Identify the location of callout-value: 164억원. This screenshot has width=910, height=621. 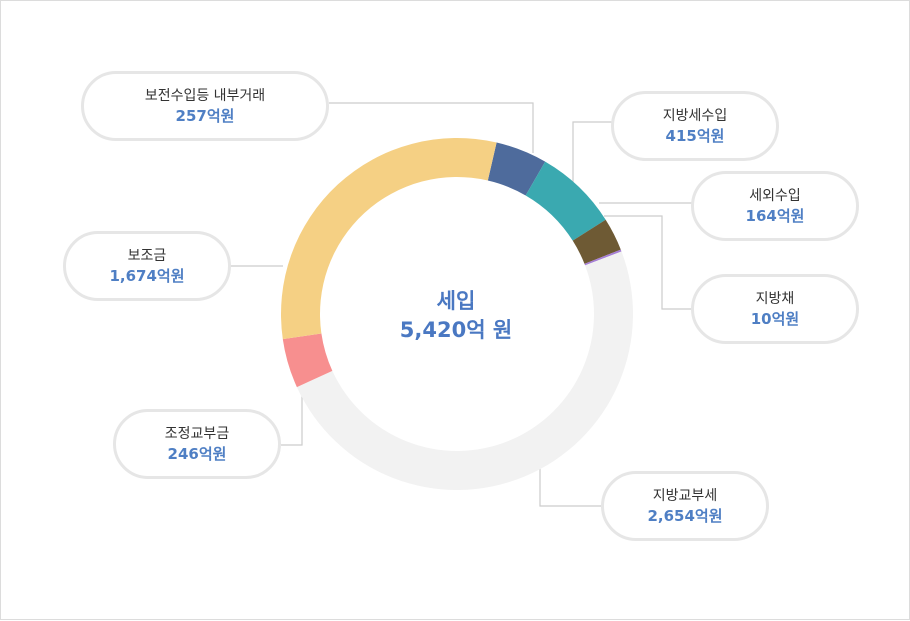
(775, 215).